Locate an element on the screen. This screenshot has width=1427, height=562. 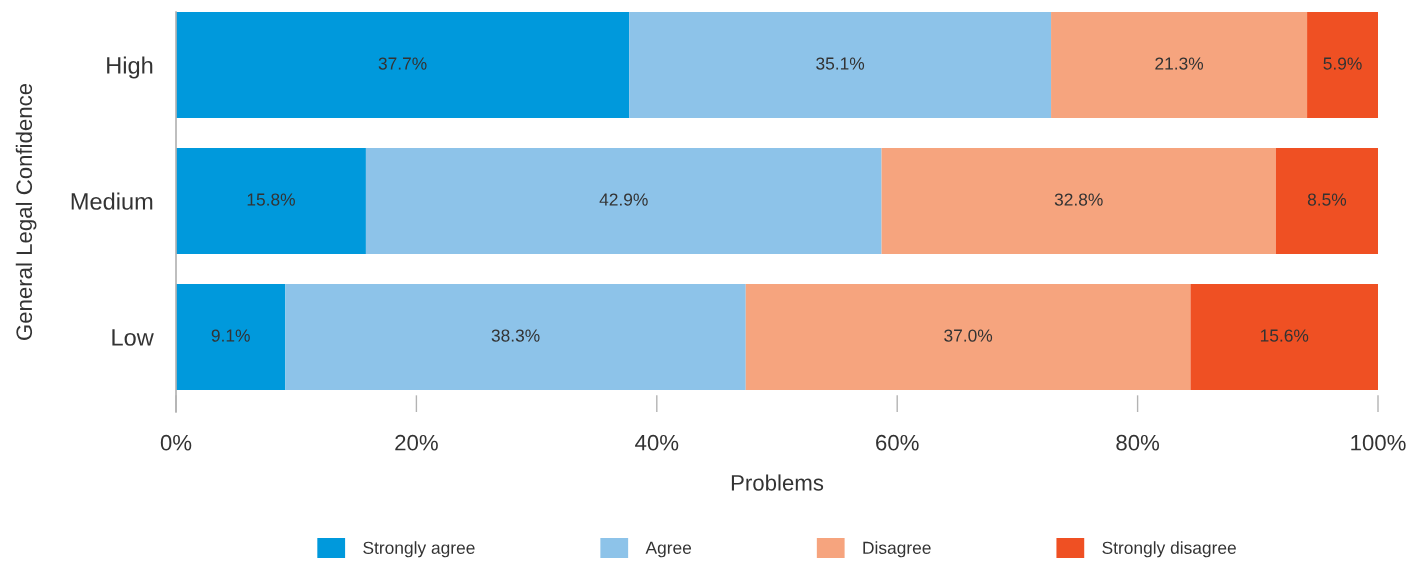
legend-label: Strongly agree is located at coordinates (419, 549).